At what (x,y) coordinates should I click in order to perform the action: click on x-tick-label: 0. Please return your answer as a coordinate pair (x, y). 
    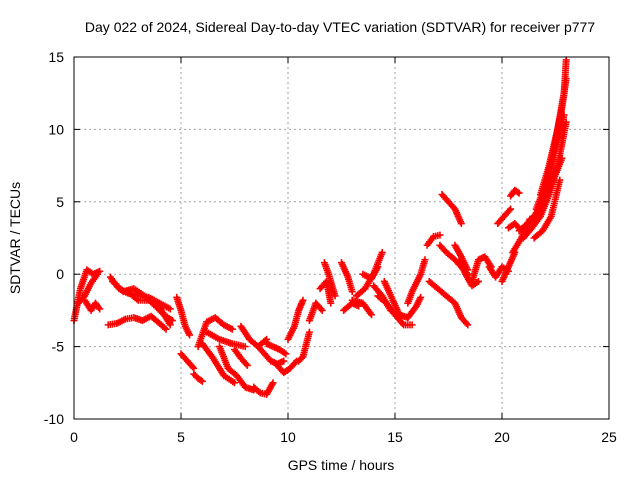
    Looking at the image, I should click on (74, 437).